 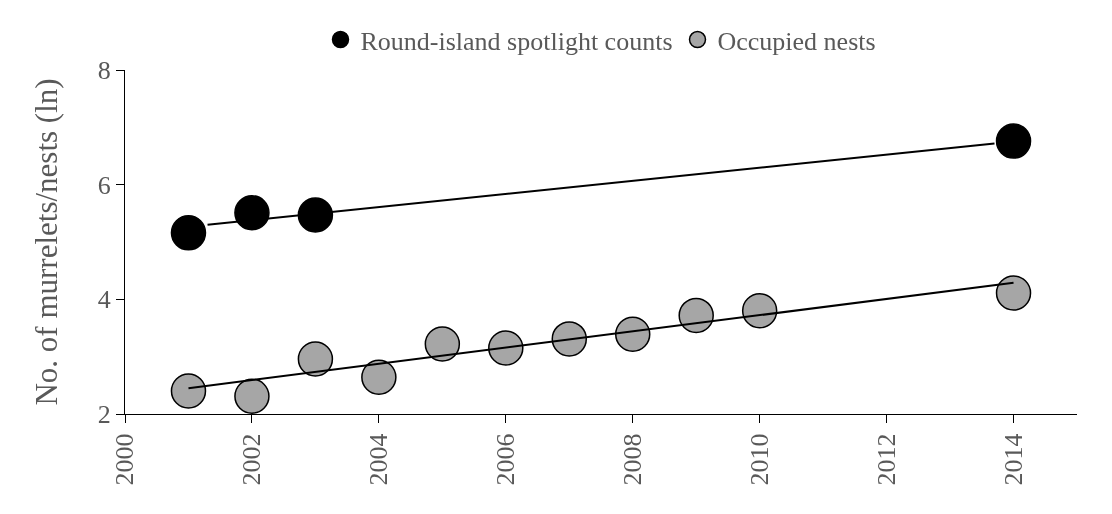 I want to click on y-tick-label: 4, so click(x=104, y=300).